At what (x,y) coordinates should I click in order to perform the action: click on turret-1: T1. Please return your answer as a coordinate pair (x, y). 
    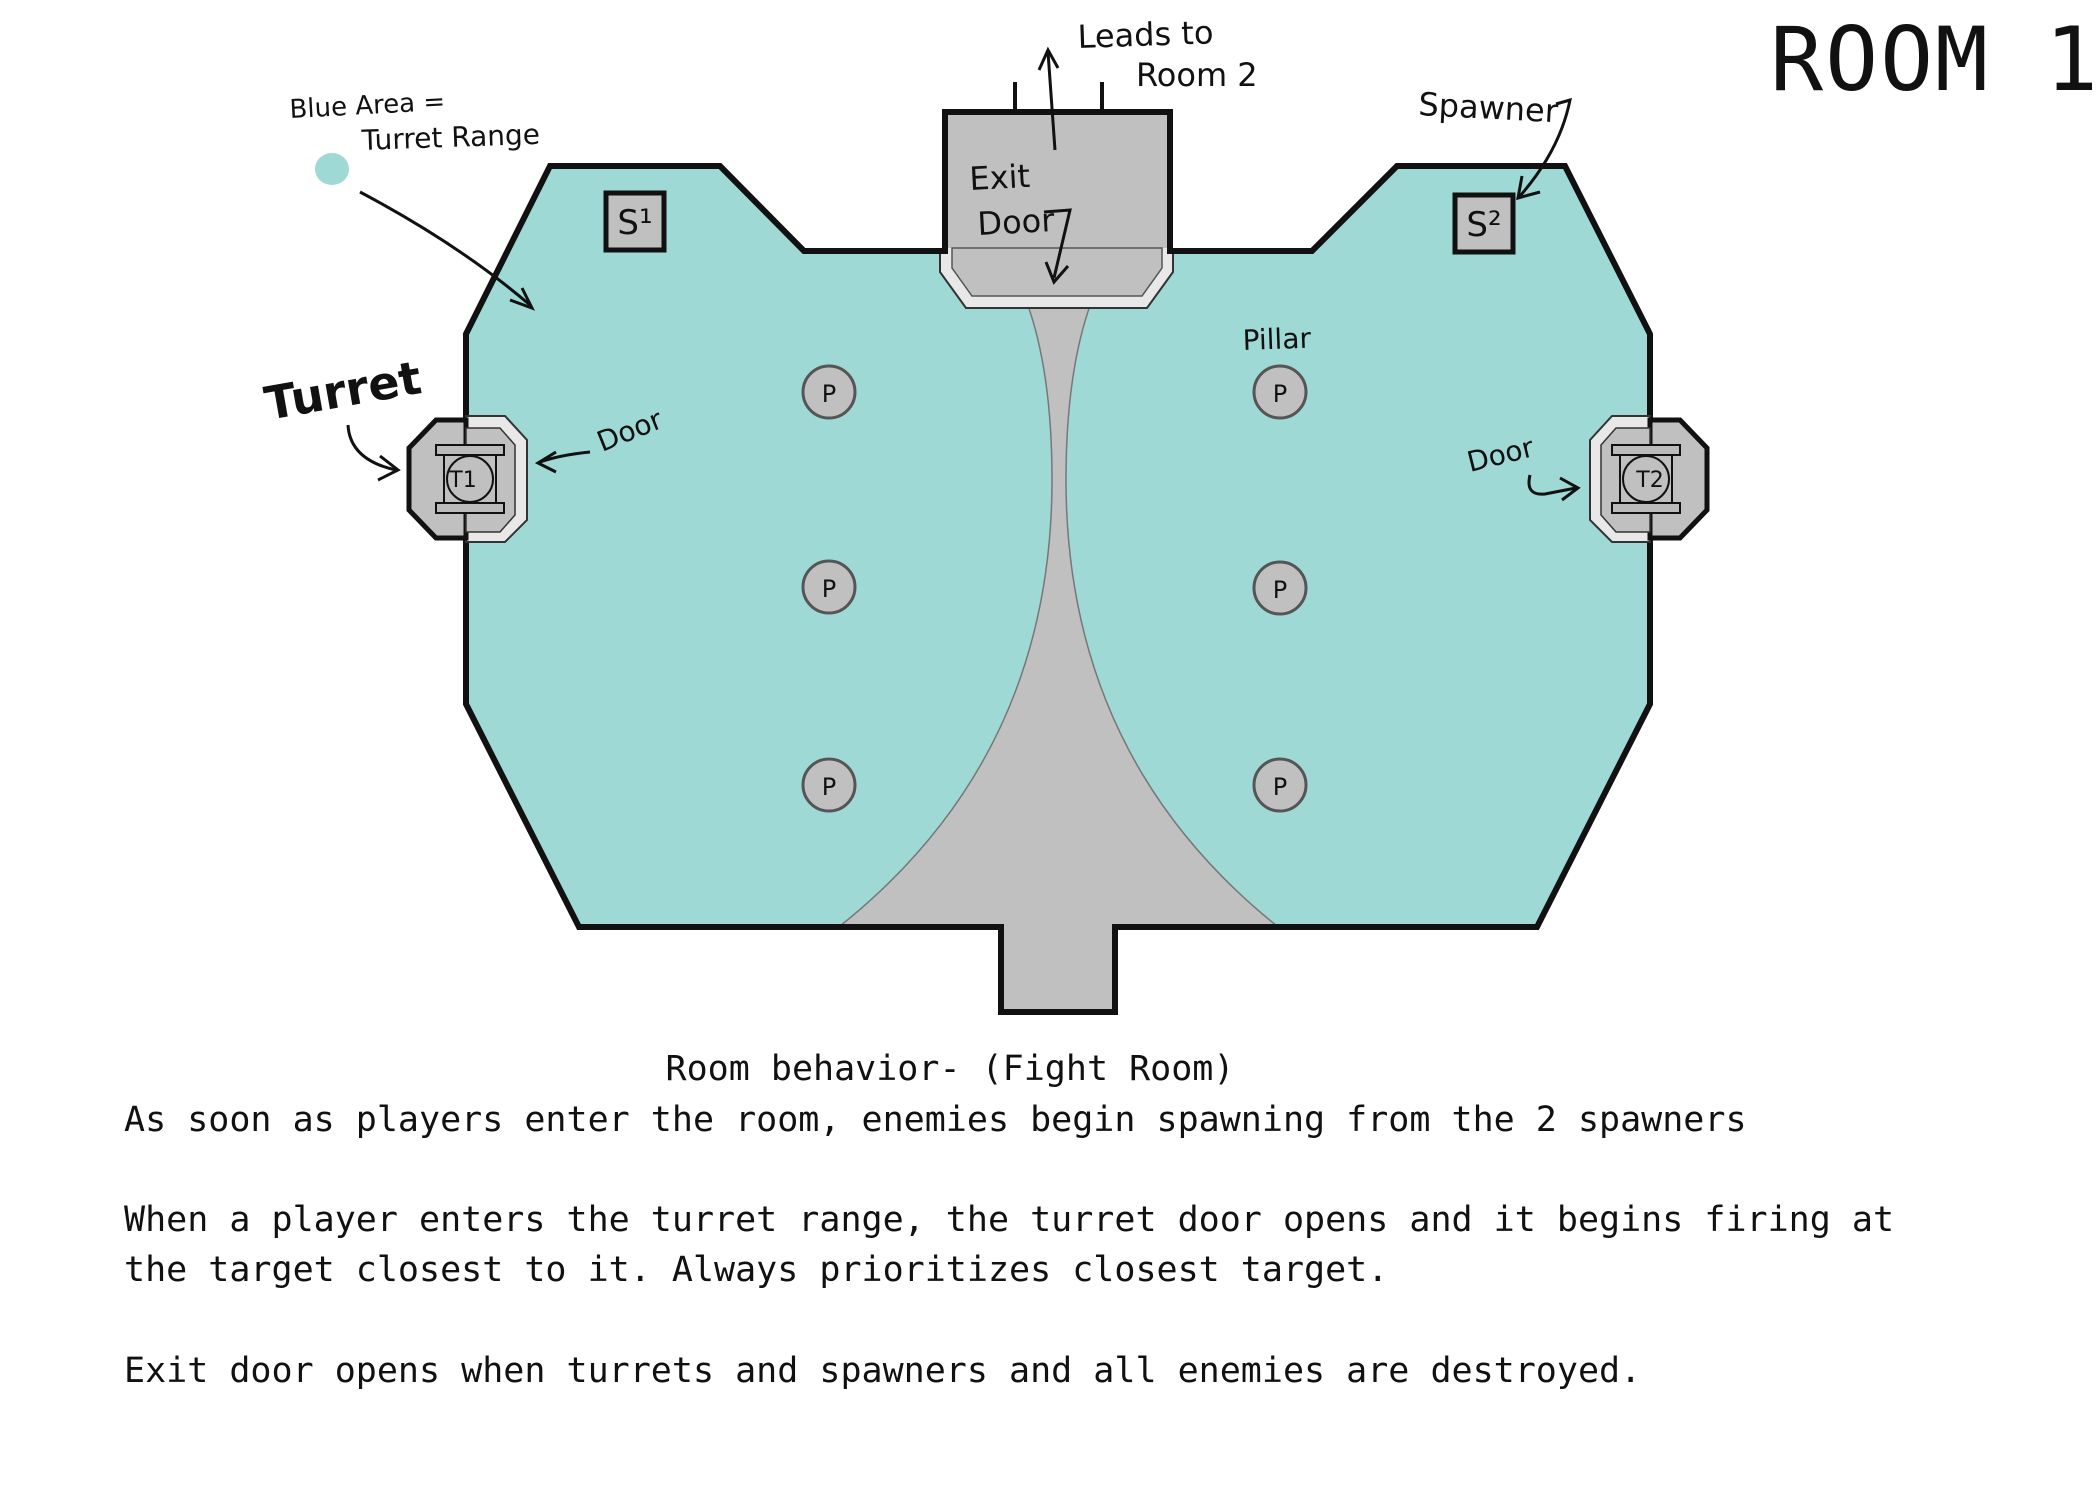
    Looking at the image, I should click on (467, 479).